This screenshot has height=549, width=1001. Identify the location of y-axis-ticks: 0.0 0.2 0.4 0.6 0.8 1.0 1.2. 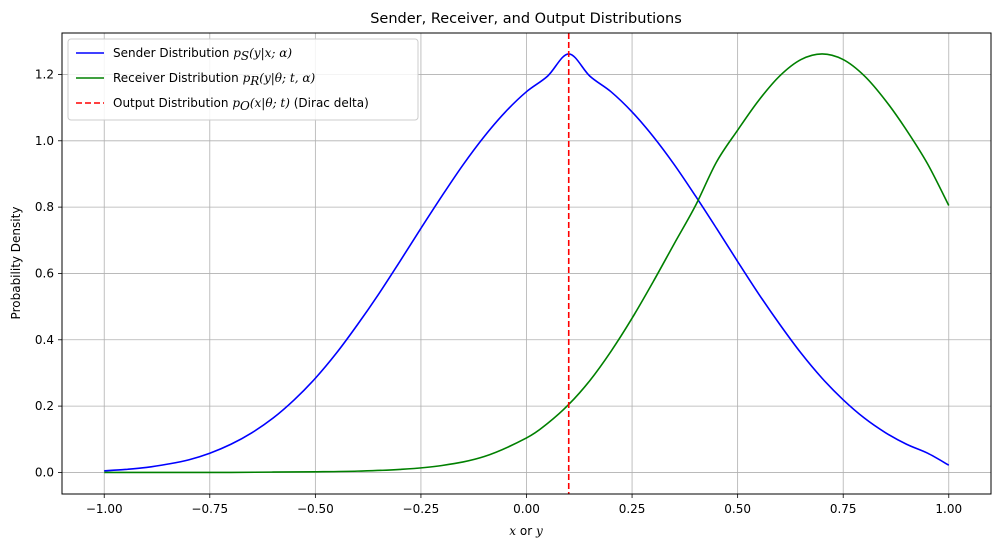
(48, 273).